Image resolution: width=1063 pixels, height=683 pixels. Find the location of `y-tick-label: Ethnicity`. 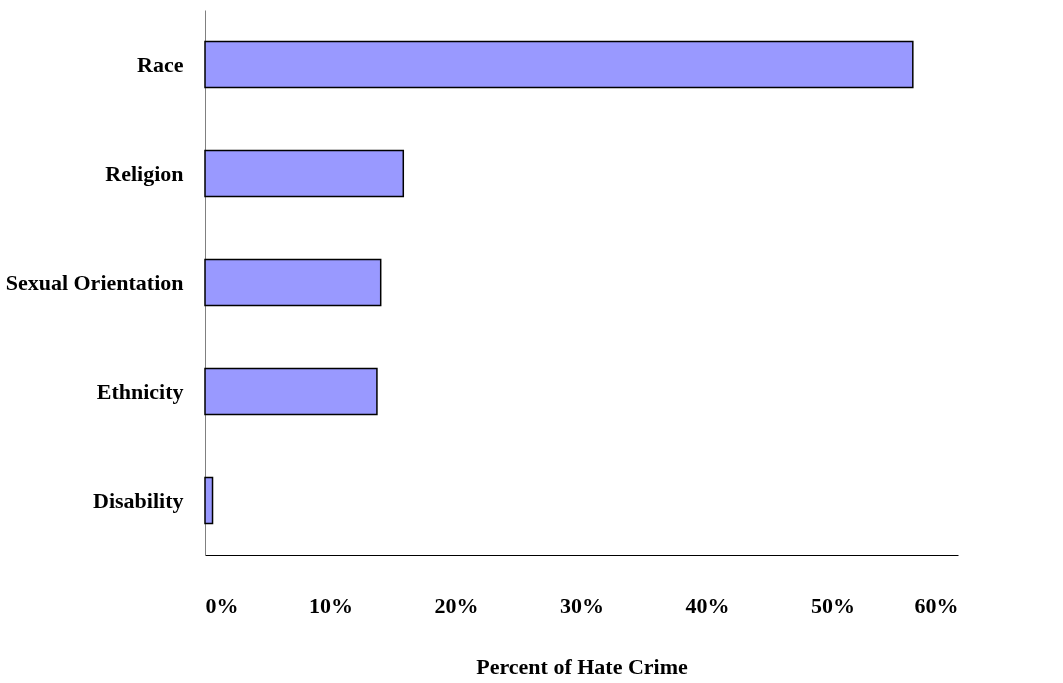

y-tick-label: Ethnicity is located at coordinates (140, 391).